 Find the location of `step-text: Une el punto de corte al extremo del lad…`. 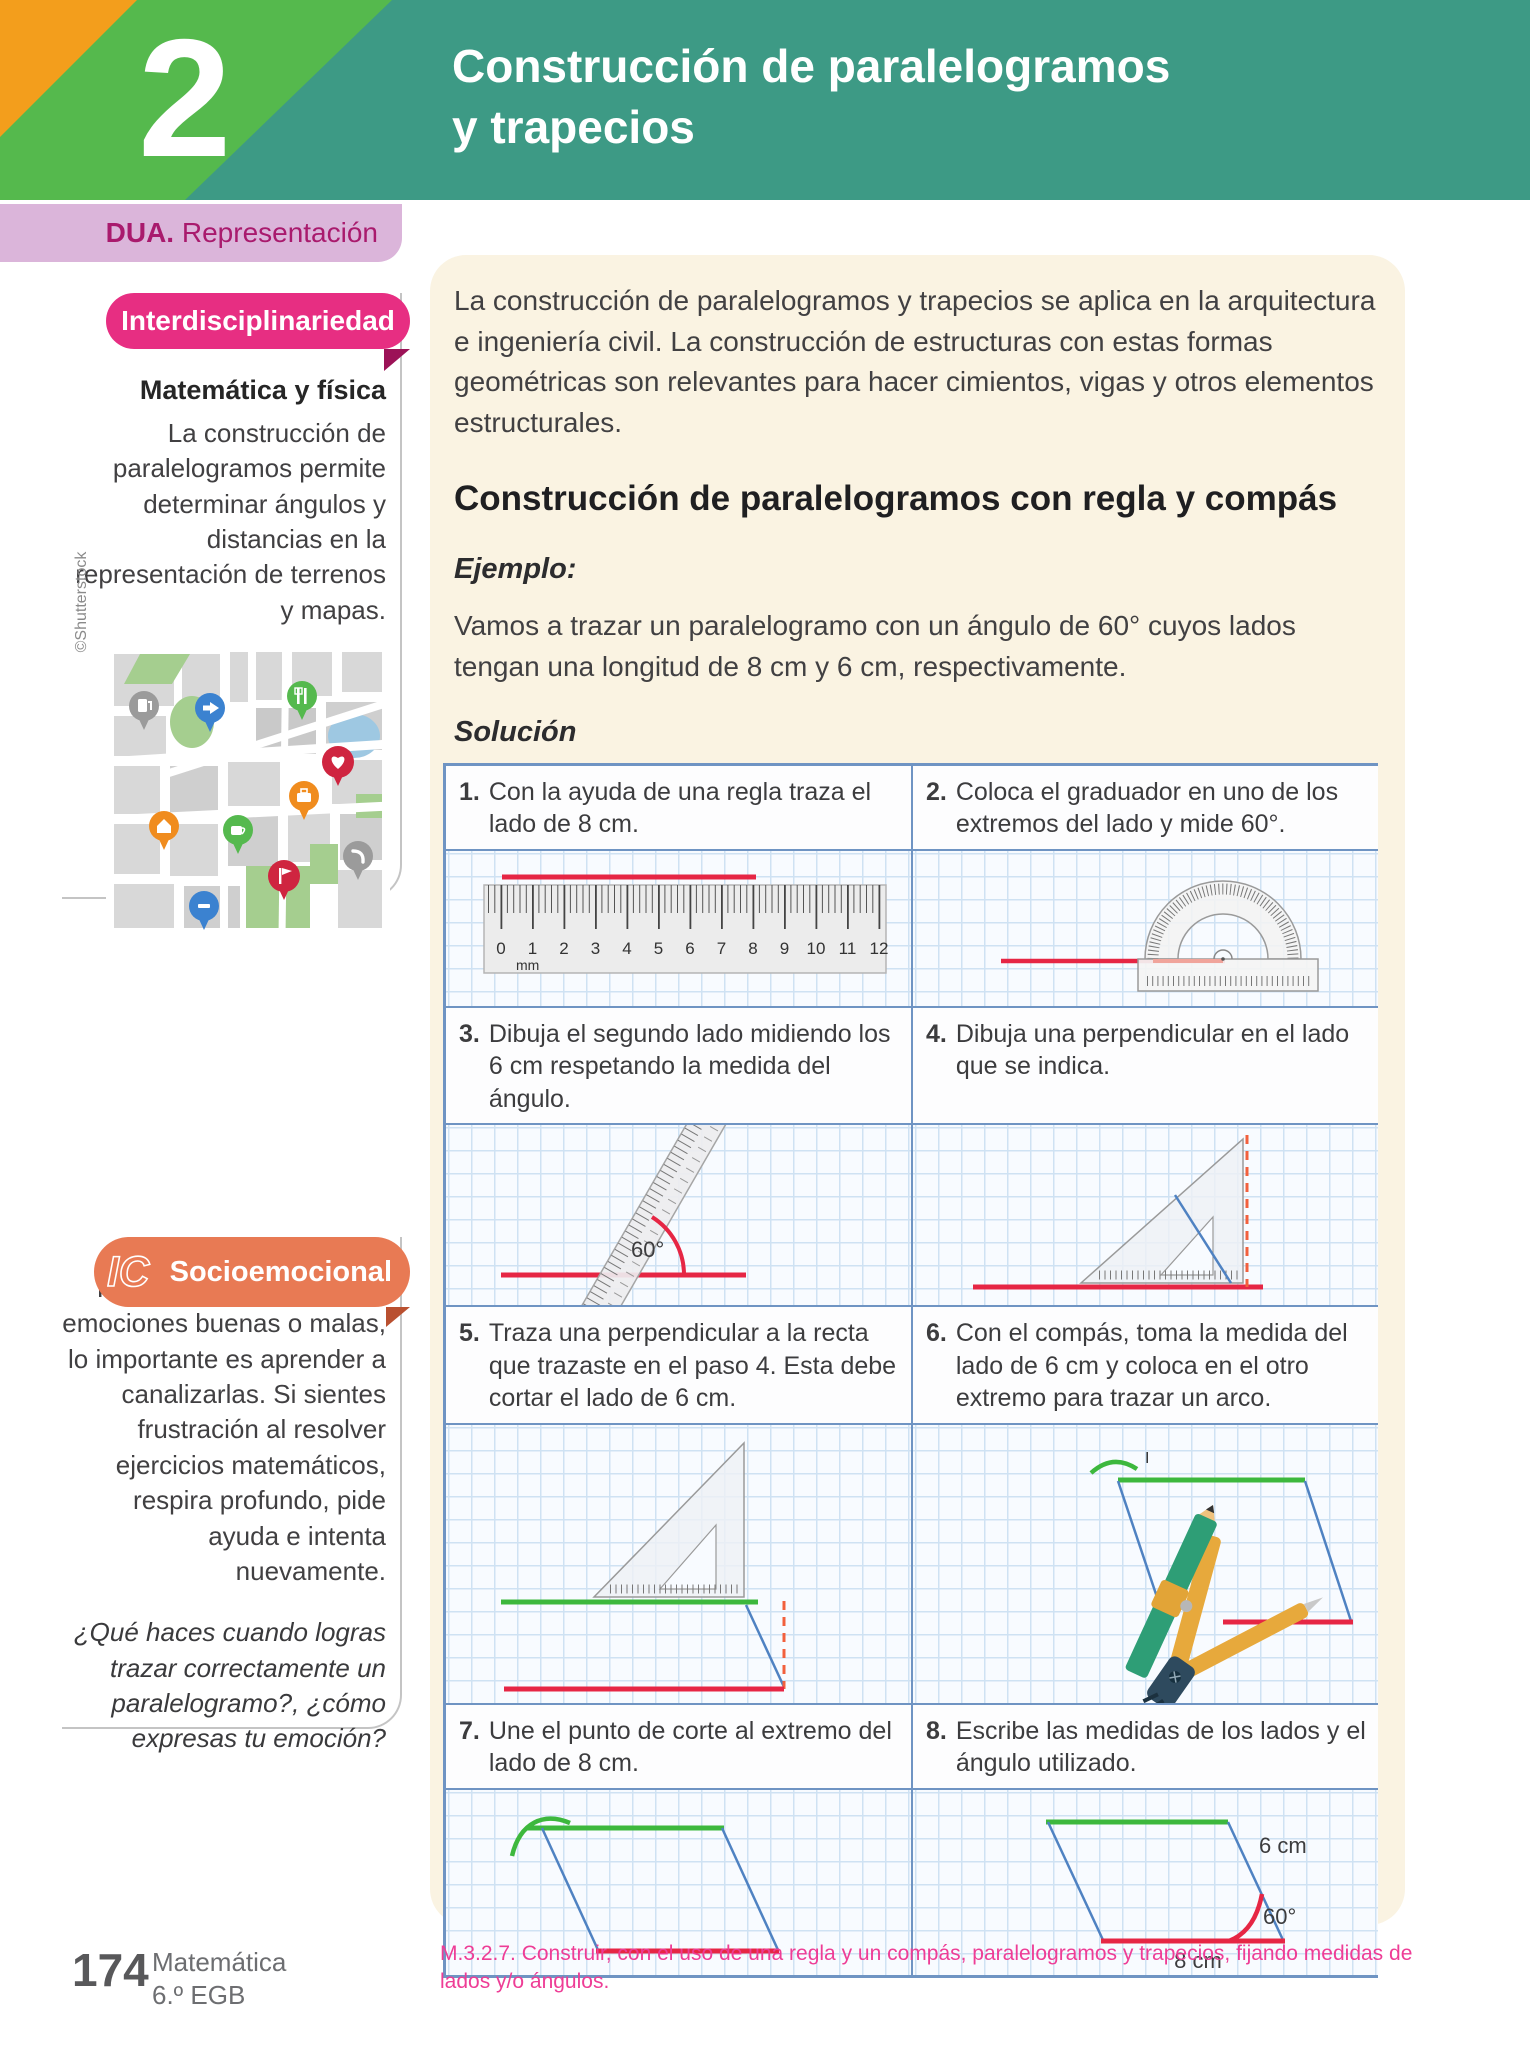

step-text: Une el punto de corte al extremo del lad… is located at coordinates (690, 1747).